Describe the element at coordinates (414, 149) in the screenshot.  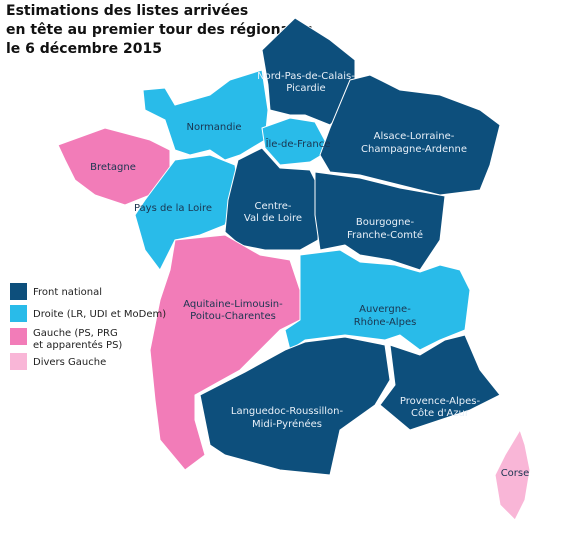
I see `region-label: Champagne-Ardenne` at that location.